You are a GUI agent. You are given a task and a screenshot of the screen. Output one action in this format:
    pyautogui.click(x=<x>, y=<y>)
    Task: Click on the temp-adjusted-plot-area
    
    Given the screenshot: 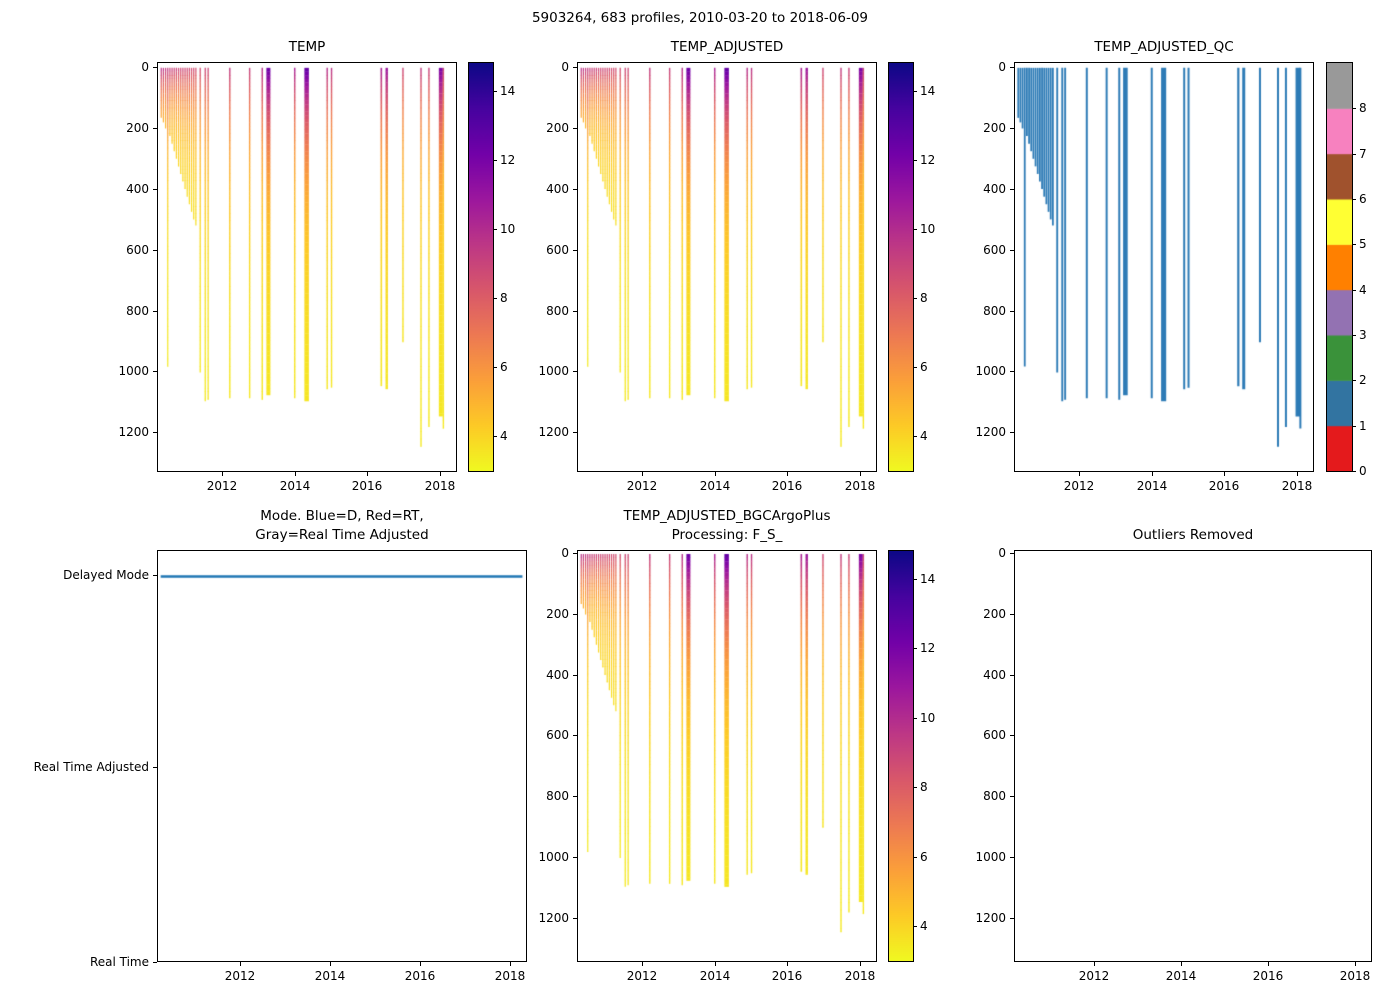 What is the action you would take?
    pyautogui.click(x=727, y=267)
    